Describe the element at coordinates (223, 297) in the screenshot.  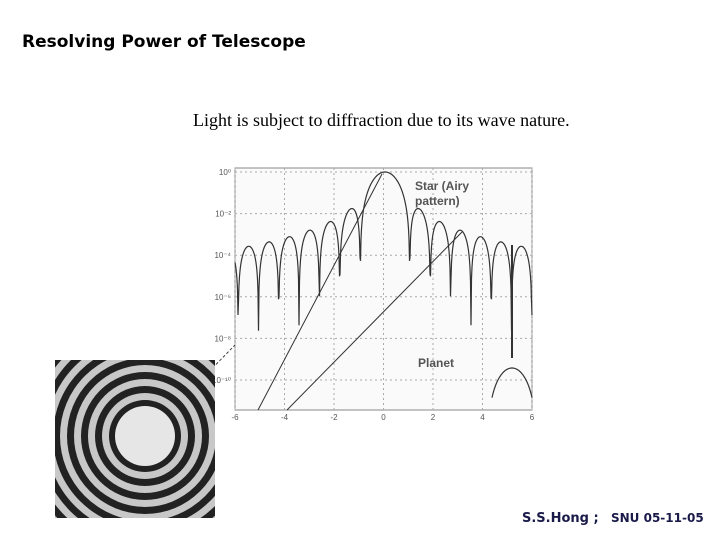
I see `y-tick-label: 10⁻⁶` at that location.